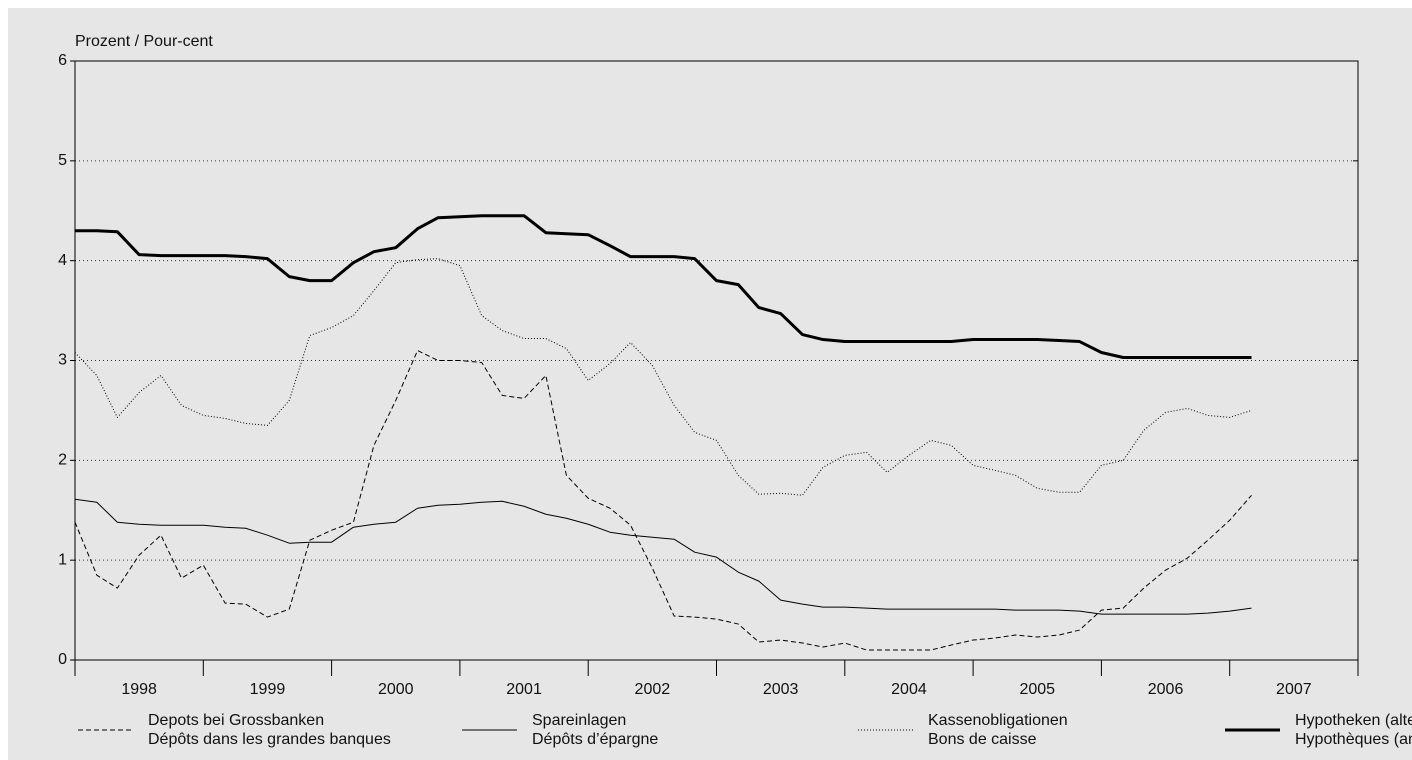 Image resolution: width=1412 pixels, height=760 pixels. I want to click on series-line, so click(663, 556).